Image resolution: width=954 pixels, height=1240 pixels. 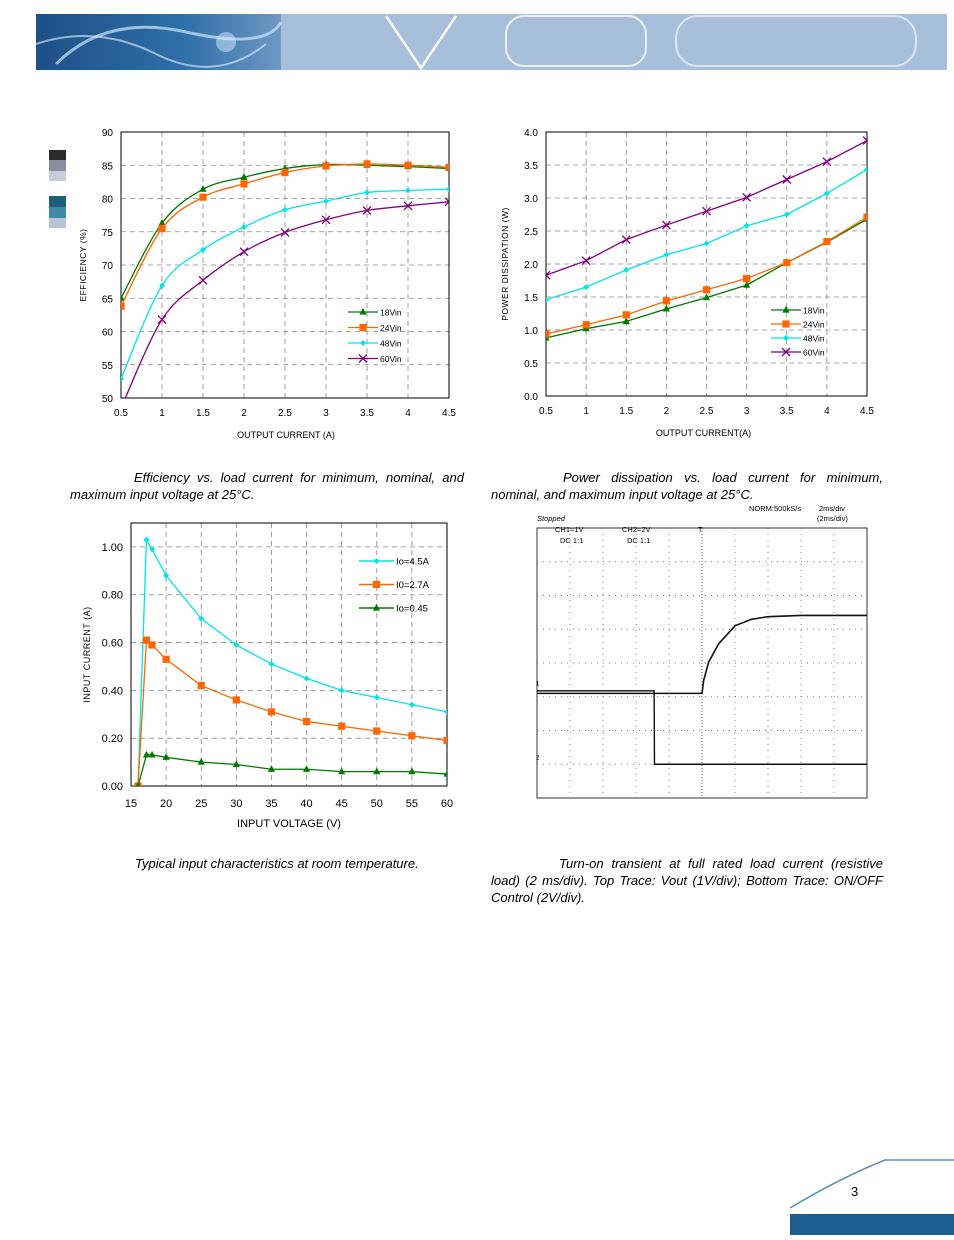 I want to click on y-tick-label: 65, so click(x=108, y=299).